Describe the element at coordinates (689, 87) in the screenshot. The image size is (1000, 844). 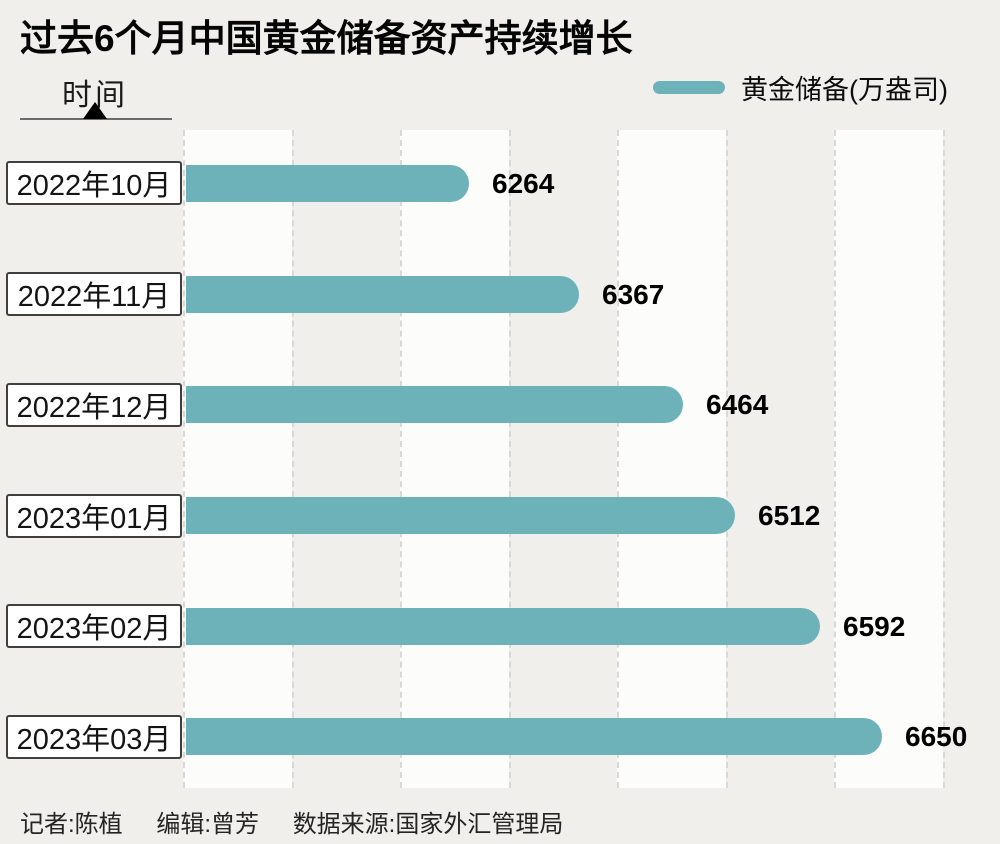
I see `legend-swatch-icon` at that location.